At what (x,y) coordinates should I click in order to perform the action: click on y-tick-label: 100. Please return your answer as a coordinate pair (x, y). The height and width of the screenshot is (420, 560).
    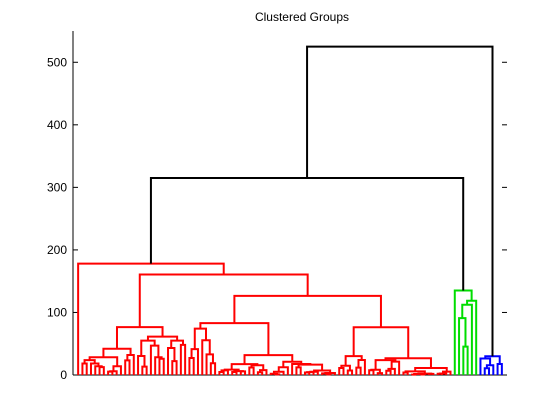
    Looking at the image, I should click on (57, 312).